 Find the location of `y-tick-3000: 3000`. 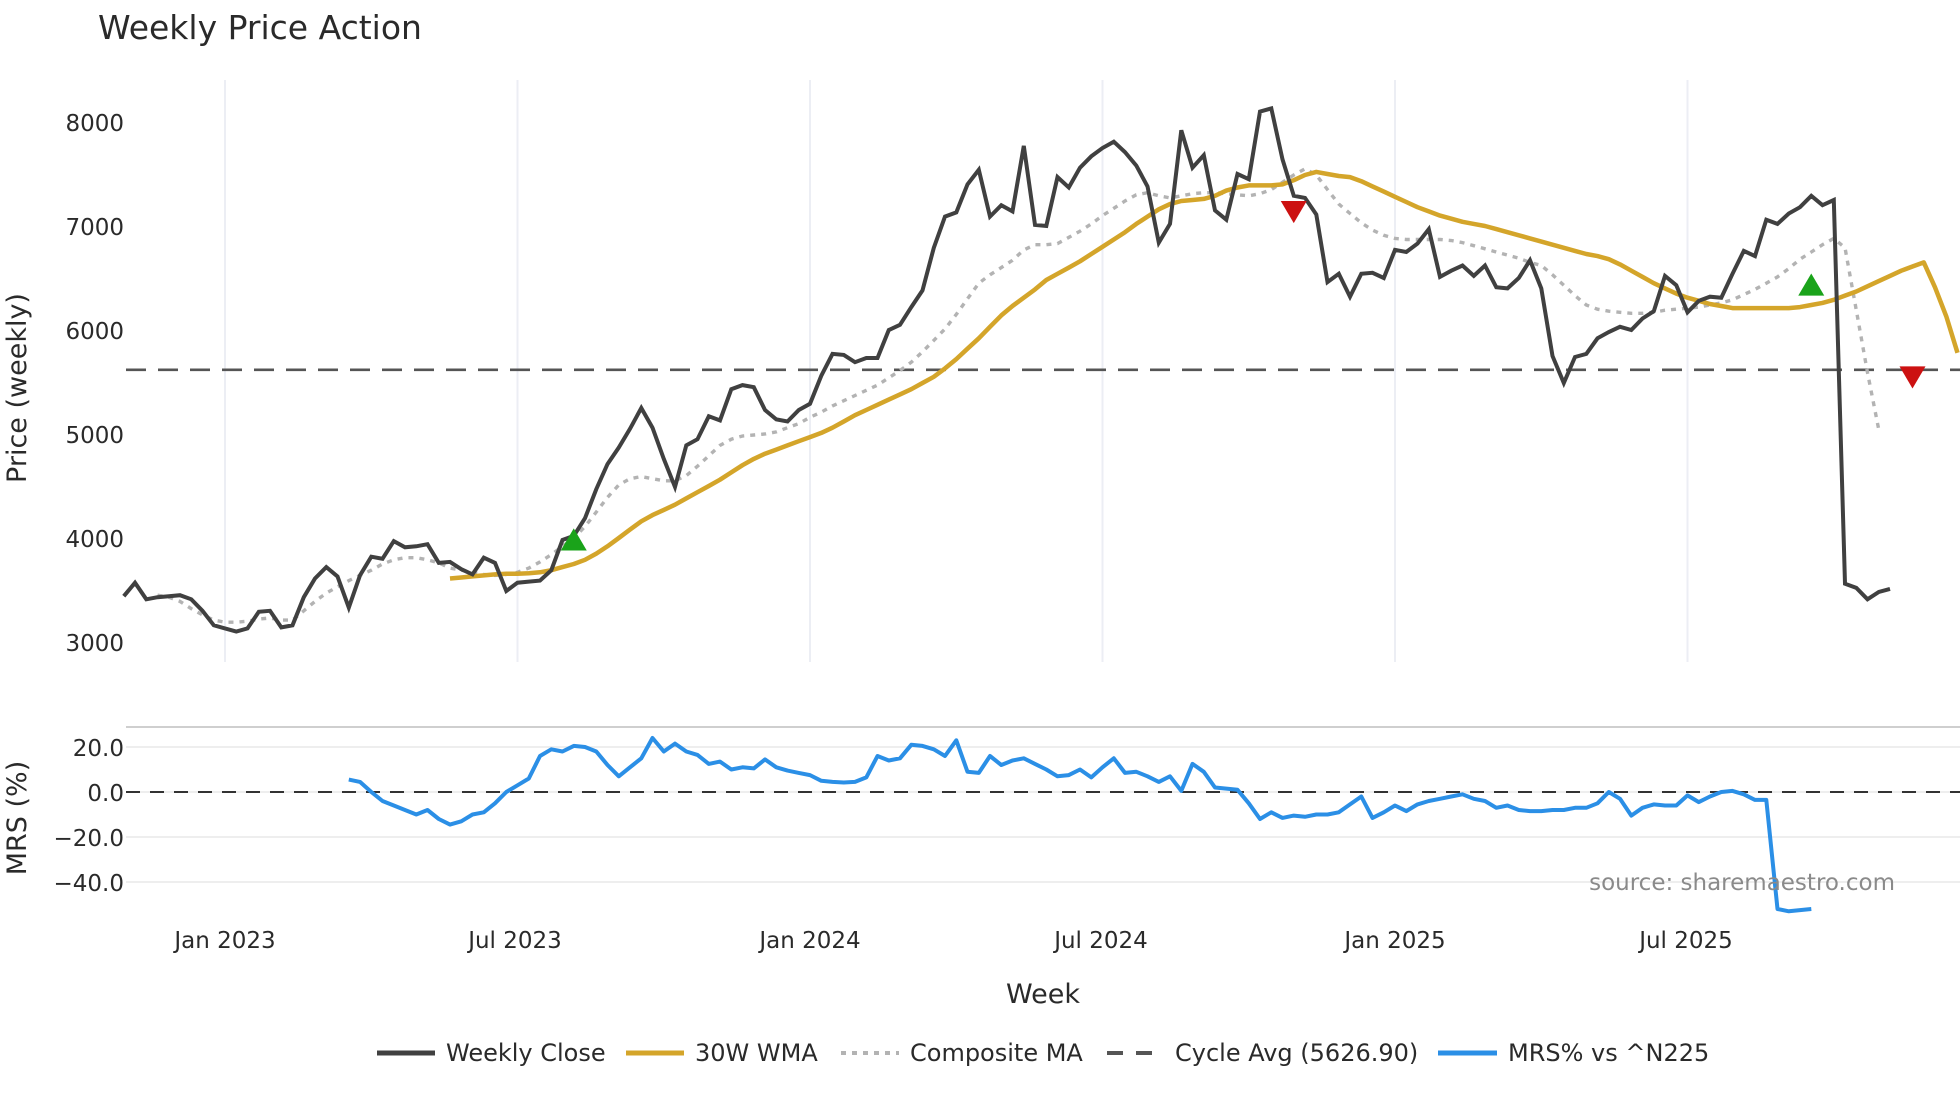

y-tick-3000: 3000 is located at coordinates (94, 644).